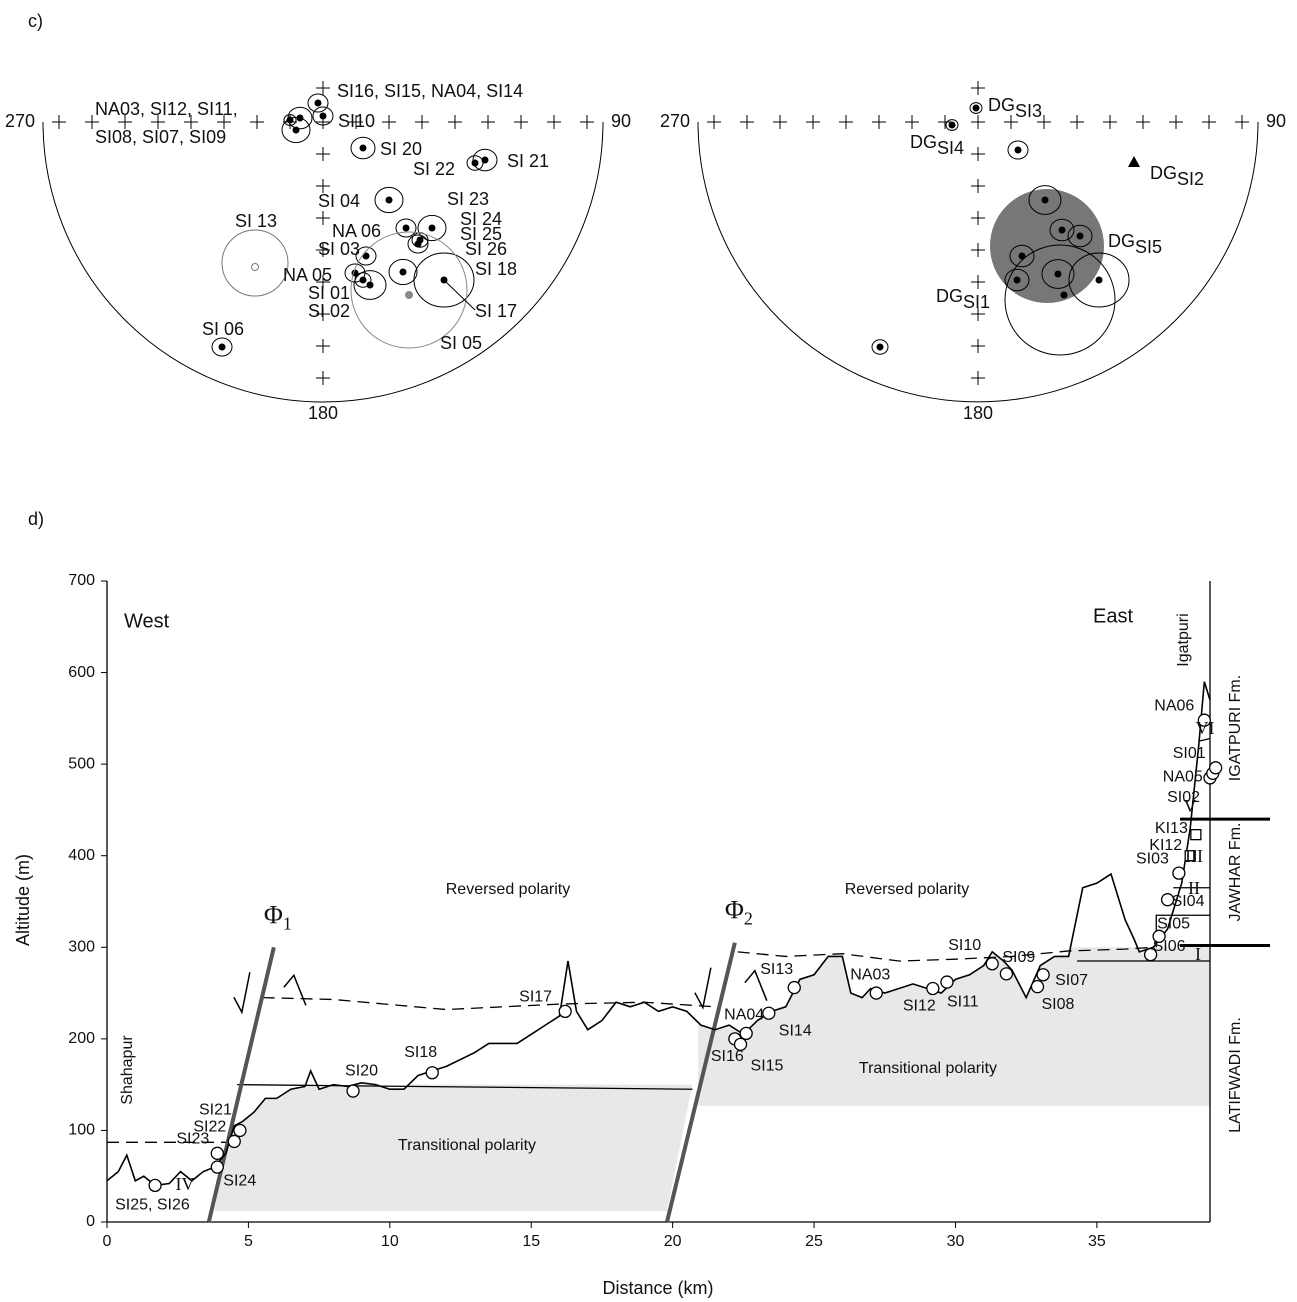  I want to click on dg-label: DGSI1, so click(963, 299).